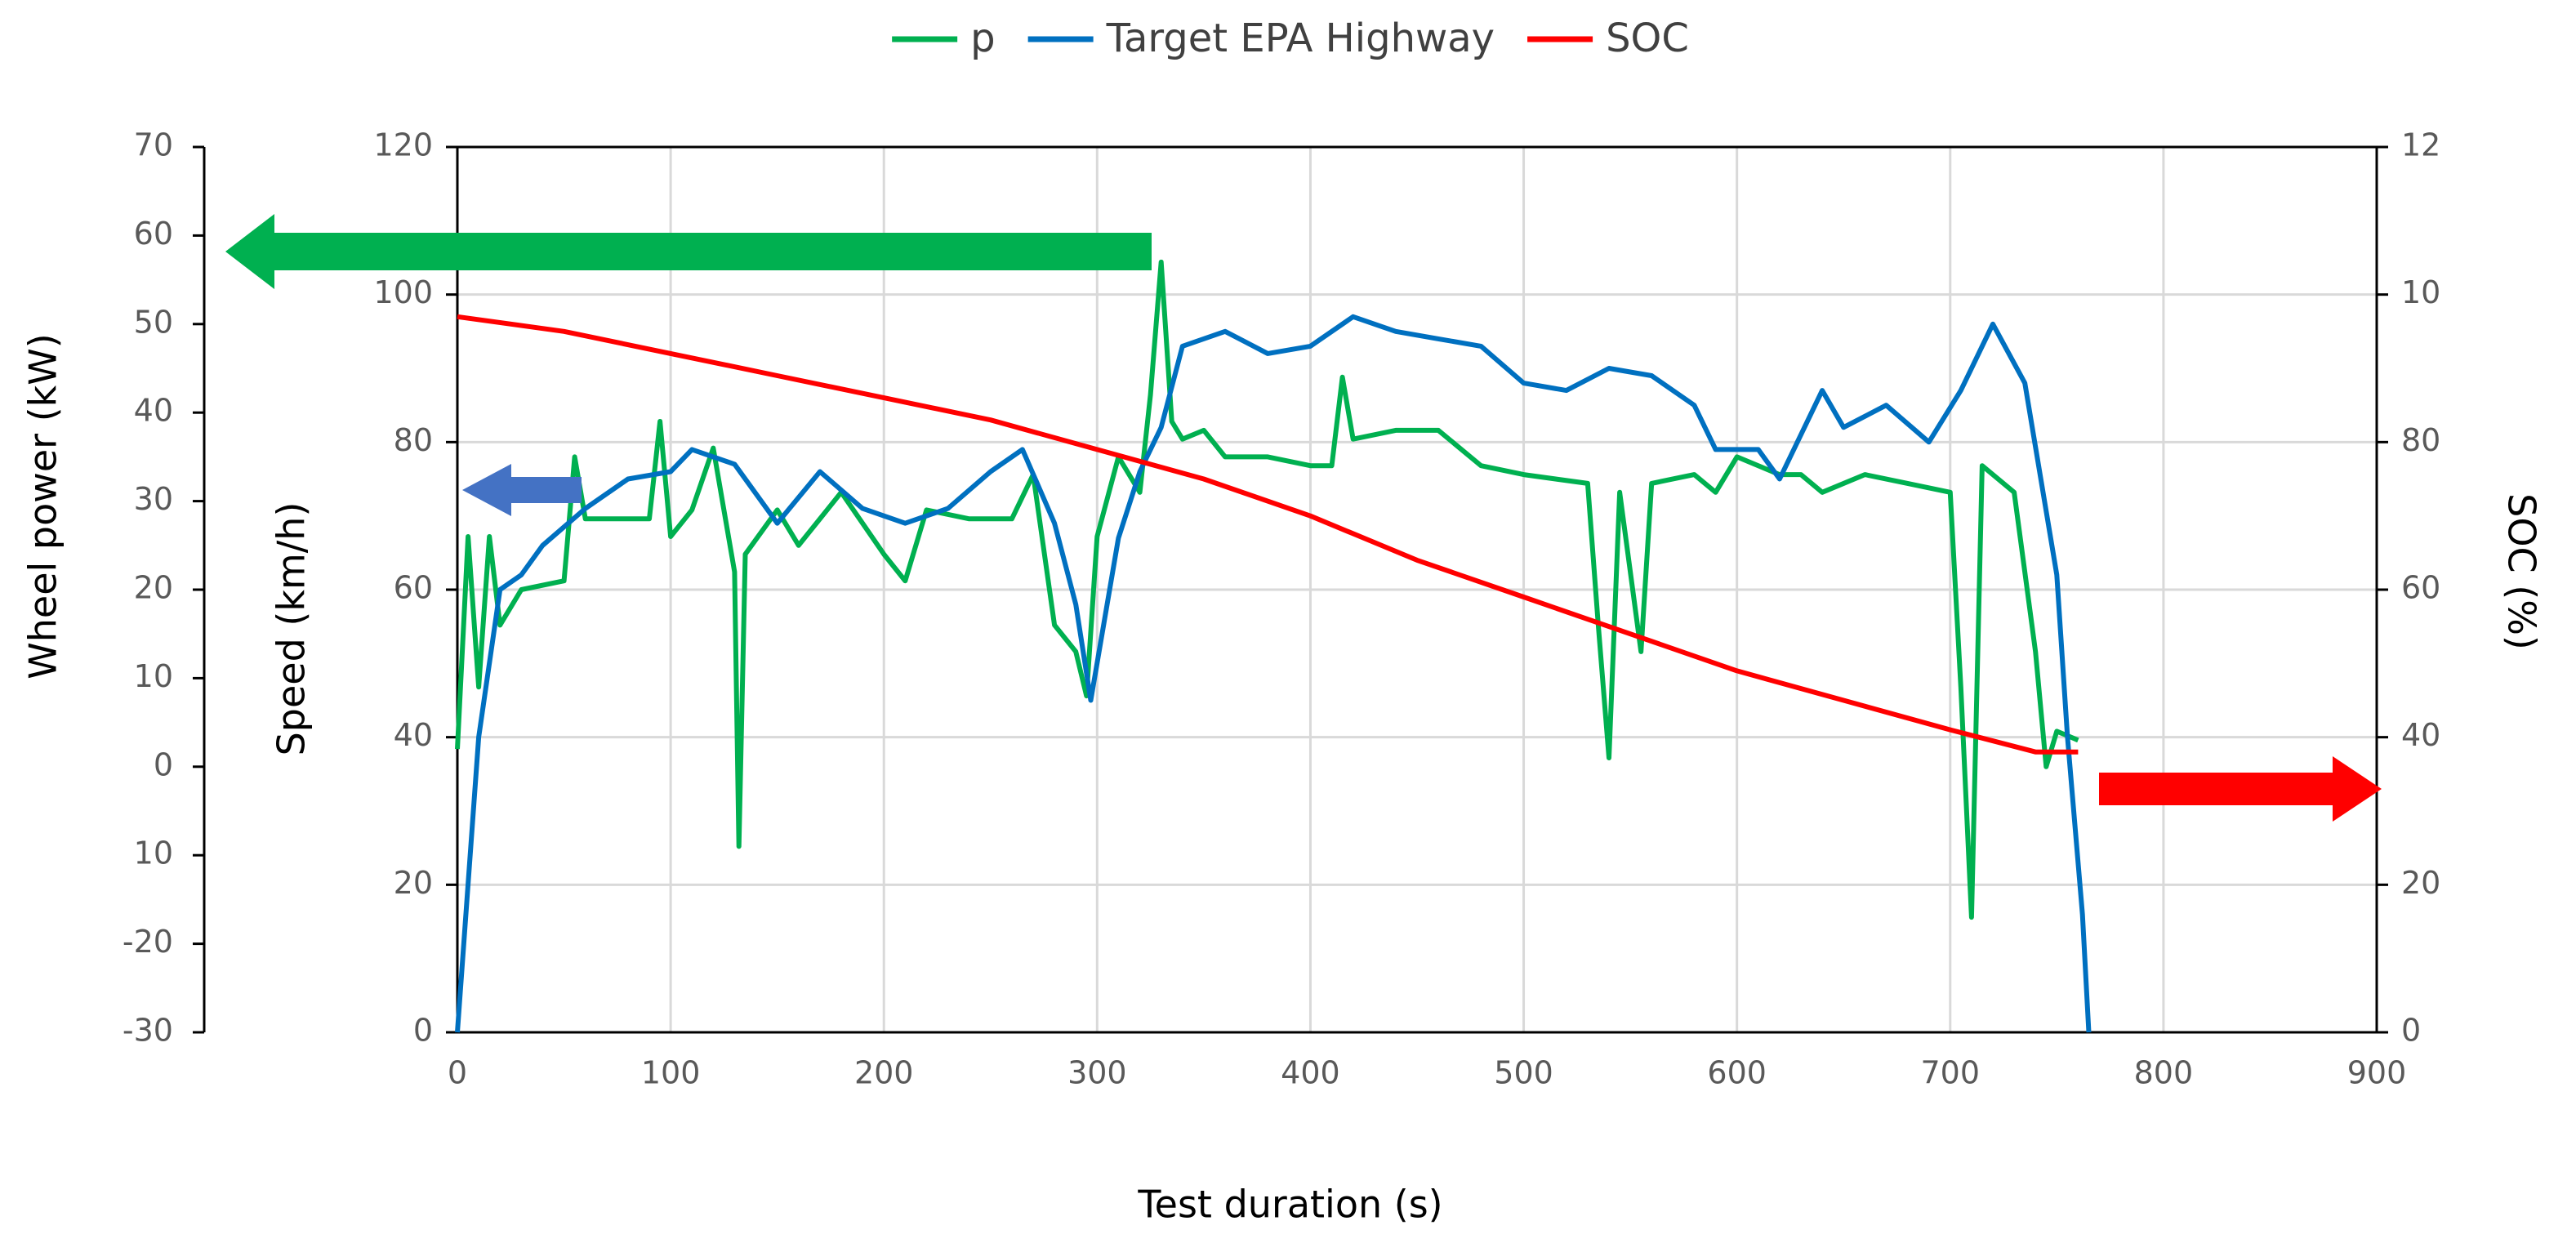  I want to click on y3-tick-label: 0, so click(163, 764).